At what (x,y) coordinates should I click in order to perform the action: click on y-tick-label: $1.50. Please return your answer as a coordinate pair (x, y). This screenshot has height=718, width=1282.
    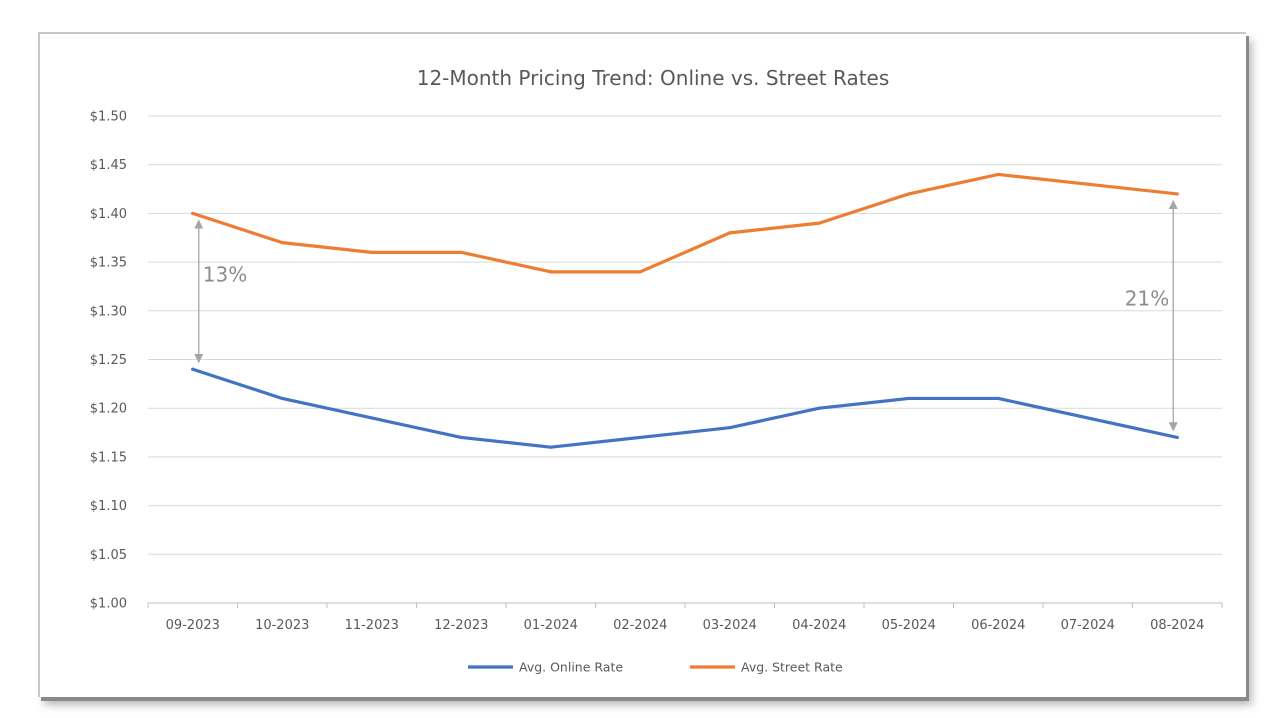
    Looking at the image, I should click on (108, 117).